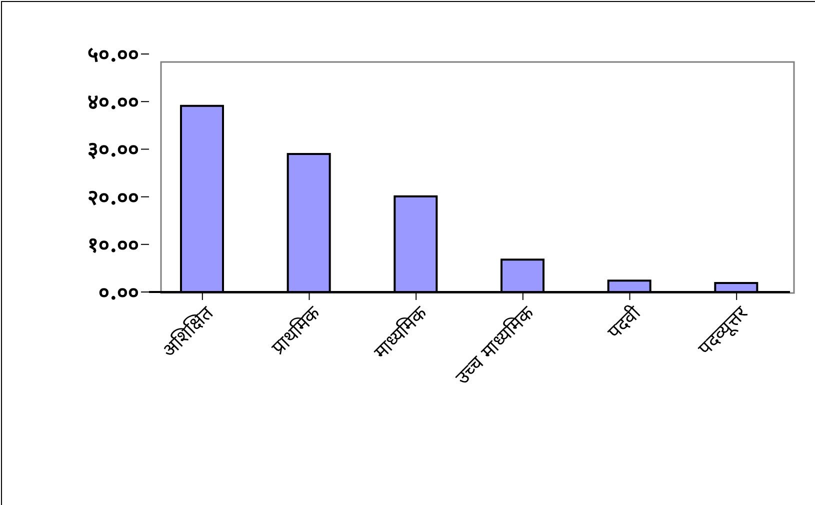  Describe the element at coordinates (113, 244) in the screenshot. I see `y-tick-label: १०.००` at that location.